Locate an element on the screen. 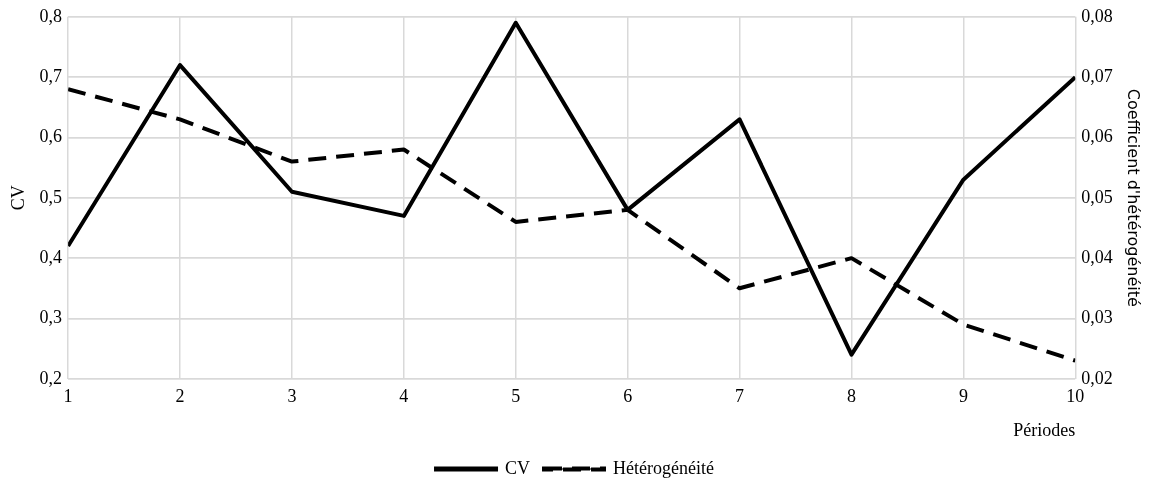 The image size is (1150, 488). x-tick-label: 5 is located at coordinates (516, 396).